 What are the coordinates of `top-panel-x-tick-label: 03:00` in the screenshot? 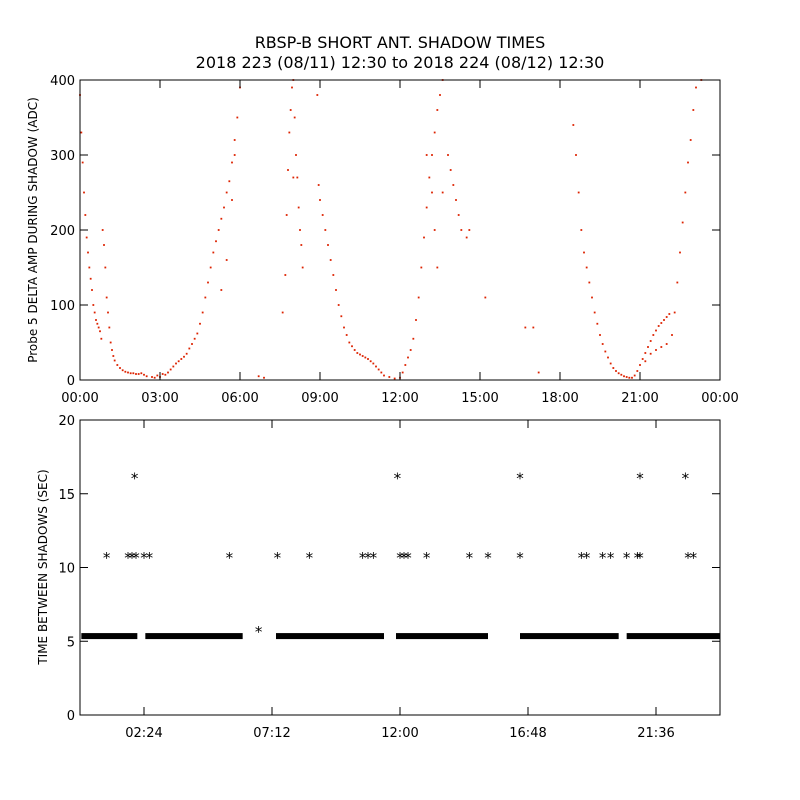 It's located at (159, 398).